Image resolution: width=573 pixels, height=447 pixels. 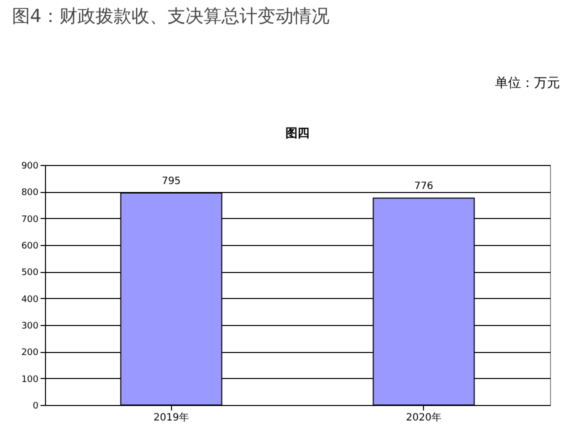 I want to click on y-tick-label: 700, so click(x=30, y=219).